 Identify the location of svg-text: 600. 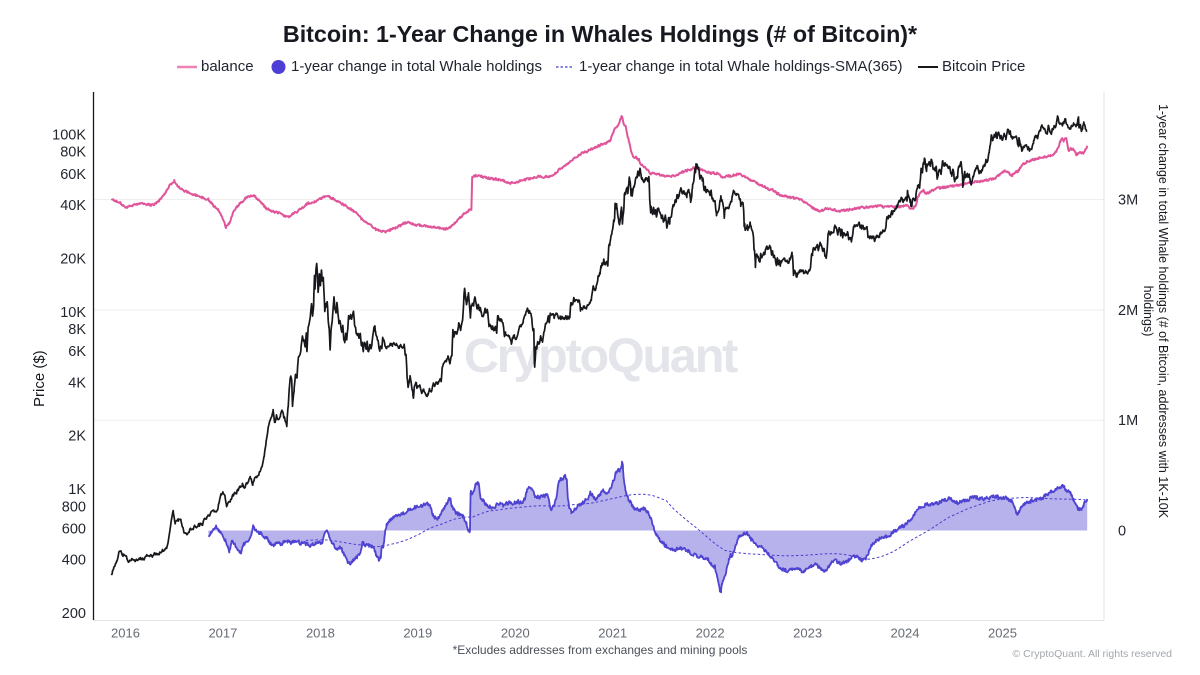
(74, 529).